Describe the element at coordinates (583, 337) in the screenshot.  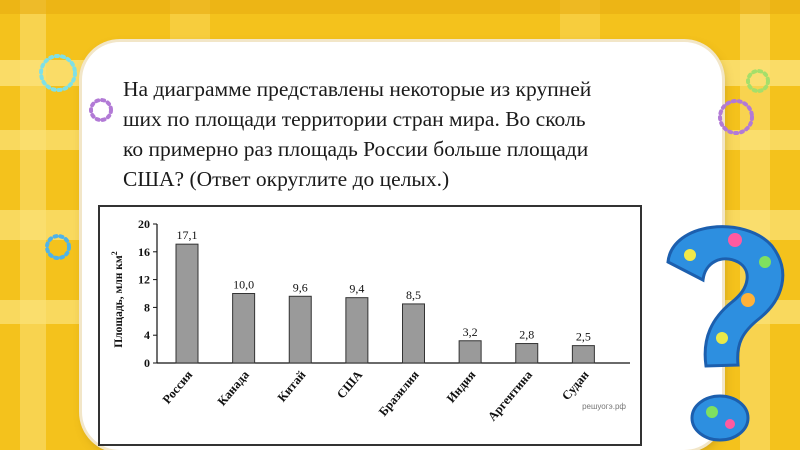
I see `bar-value-label: 2,5` at that location.